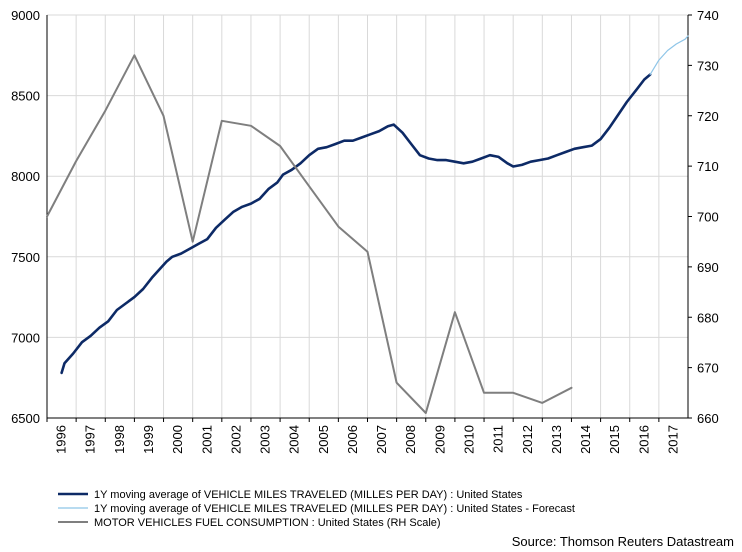 The image size is (742, 552). Describe the element at coordinates (623, 541) in the screenshot. I see `source-label: Source: Thomson Reuters Datastream` at that location.